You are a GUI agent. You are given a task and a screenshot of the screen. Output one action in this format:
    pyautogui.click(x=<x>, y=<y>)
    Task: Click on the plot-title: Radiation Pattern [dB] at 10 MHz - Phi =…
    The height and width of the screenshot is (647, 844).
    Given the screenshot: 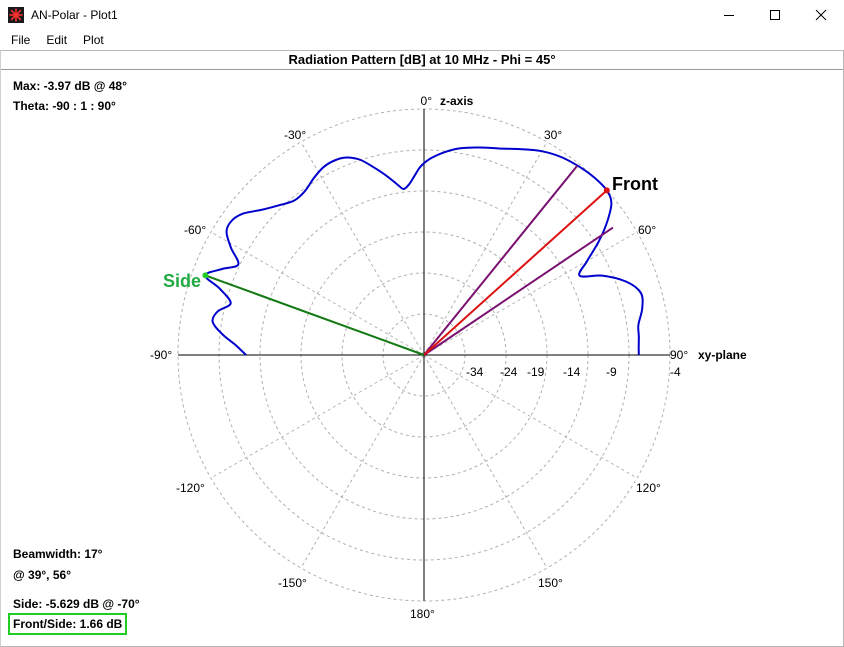 What is the action you would take?
    pyautogui.click(x=422, y=60)
    